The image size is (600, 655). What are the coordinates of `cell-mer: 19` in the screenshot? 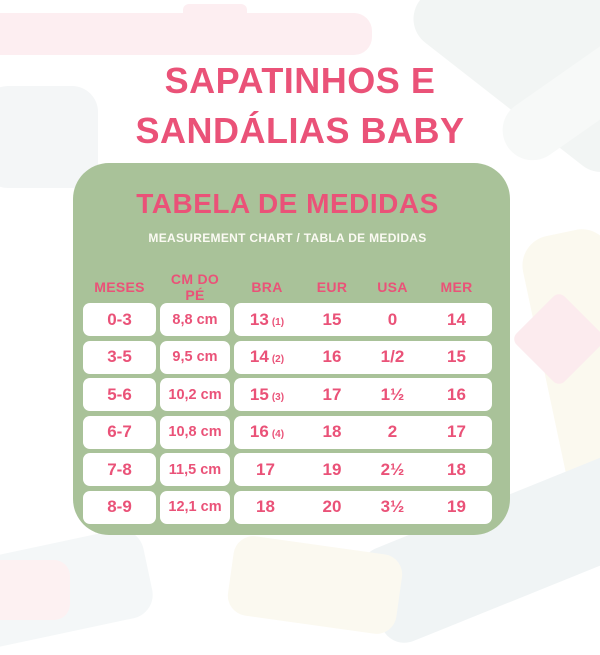 It's located at (456, 506).